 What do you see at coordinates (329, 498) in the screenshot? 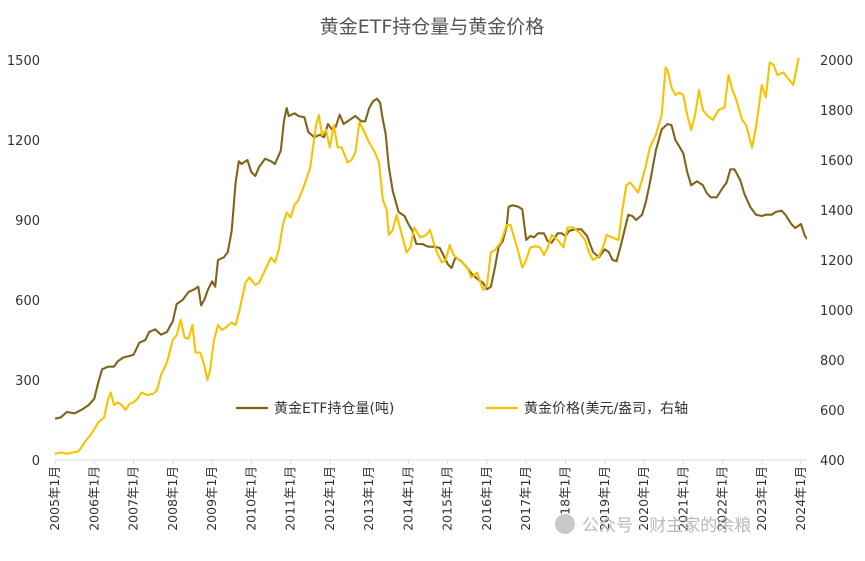
I see `x-tick-label: 2012年1月` at bounding box center [329, 498].